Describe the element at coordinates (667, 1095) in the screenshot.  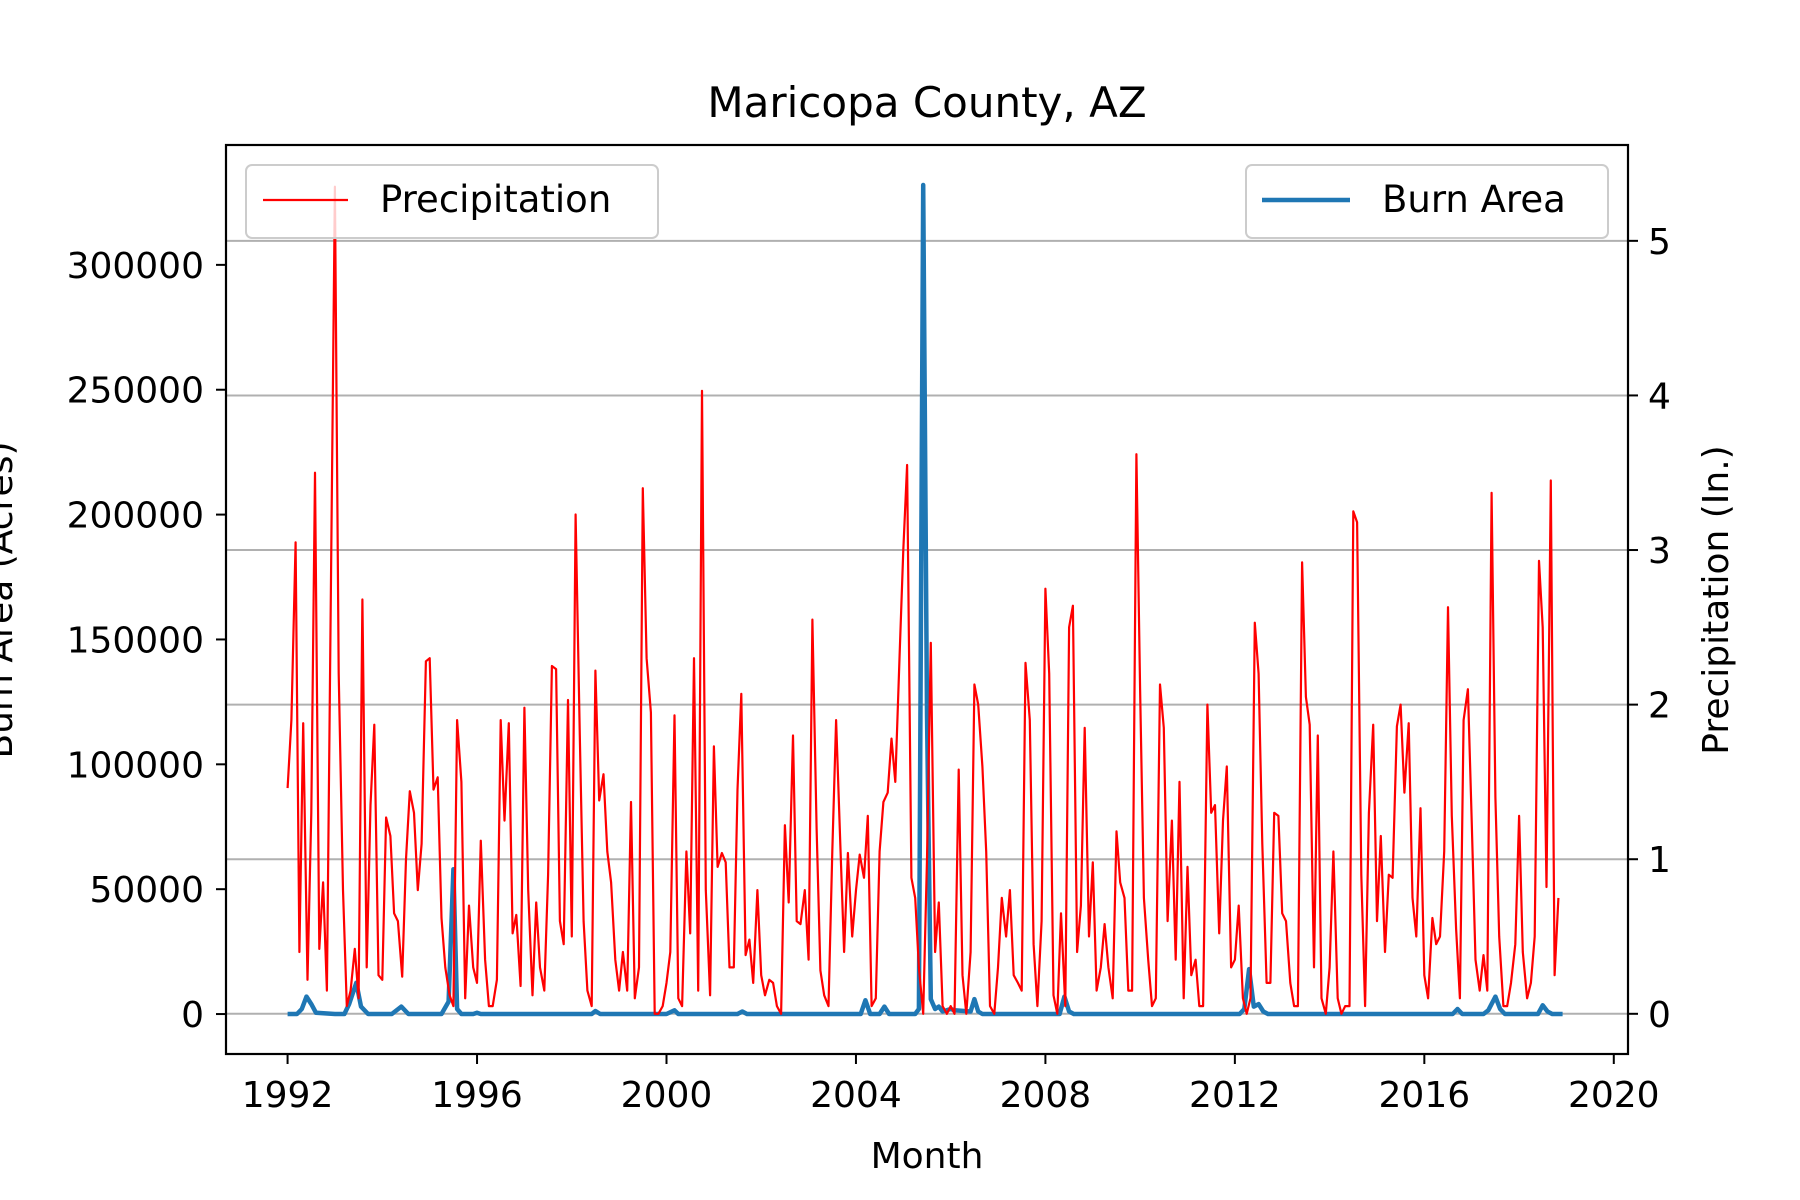
I see `x-tick-label-2: 2000` at that location.